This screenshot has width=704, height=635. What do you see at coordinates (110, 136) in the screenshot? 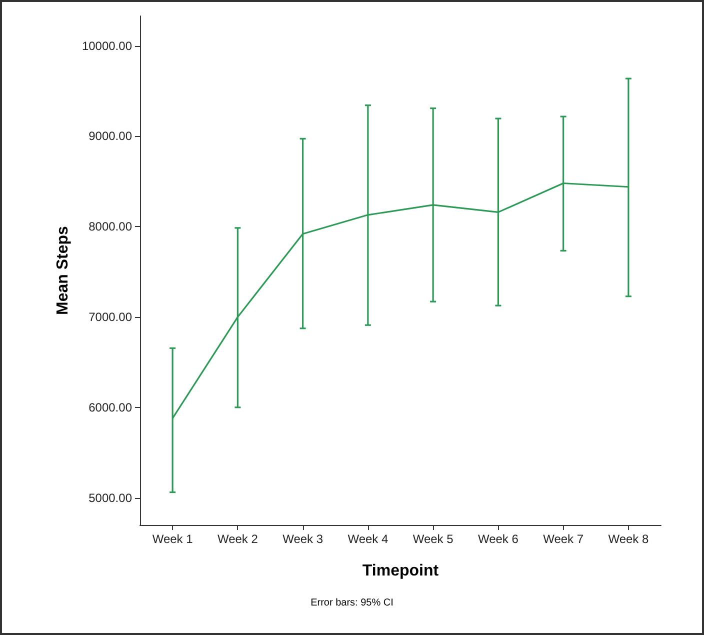
I see `y-tick-label: 9000.00` at bounding box center [110, 136].